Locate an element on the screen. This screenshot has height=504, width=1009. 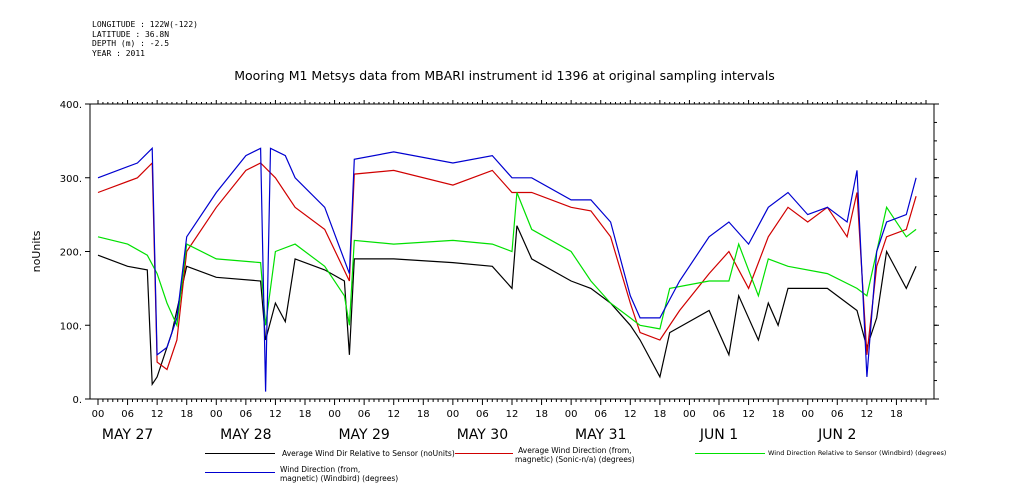
x-day-label: MAY 31 is located at coordinates (600, 435).